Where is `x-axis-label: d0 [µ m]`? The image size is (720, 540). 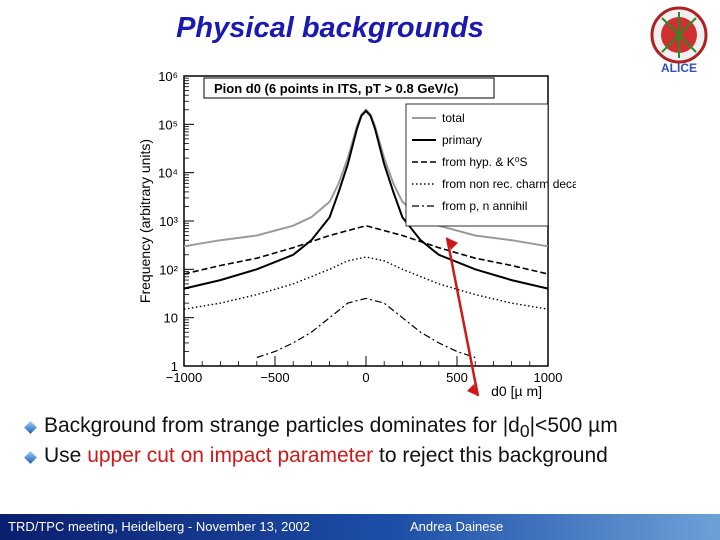
x-axis-label: d0 [µ m] is located at coordinates (516, 391).